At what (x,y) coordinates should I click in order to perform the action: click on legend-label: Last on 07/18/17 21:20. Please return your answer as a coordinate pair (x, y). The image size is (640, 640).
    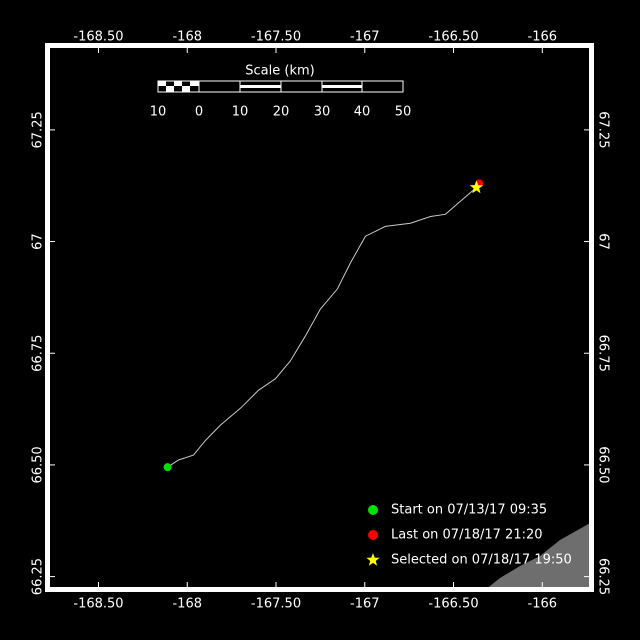
    Looking at the image, I should click on (467, 535).